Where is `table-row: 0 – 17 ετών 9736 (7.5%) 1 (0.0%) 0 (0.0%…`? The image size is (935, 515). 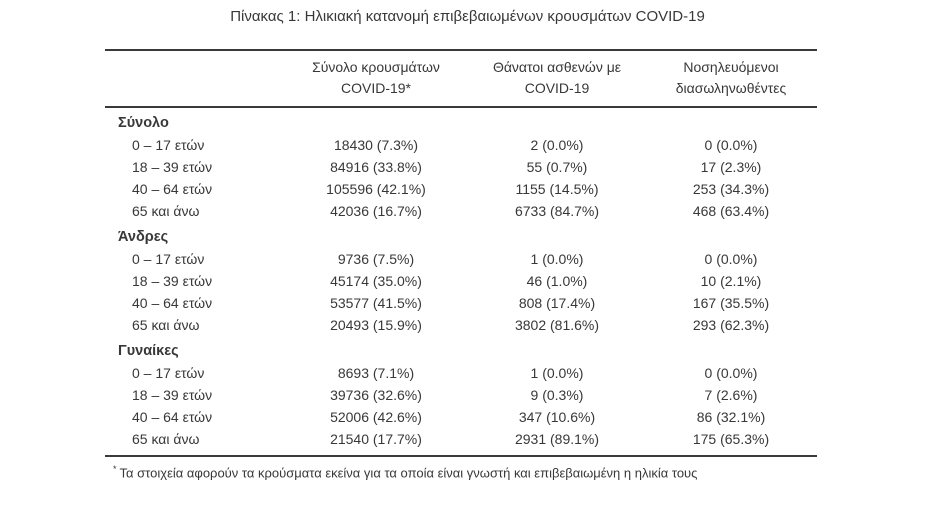
table-row: 0 – 17 ετών 9736 (7.5%) 1 (0.0%) 0 (0.0%… is located at coordinates (461, 259).